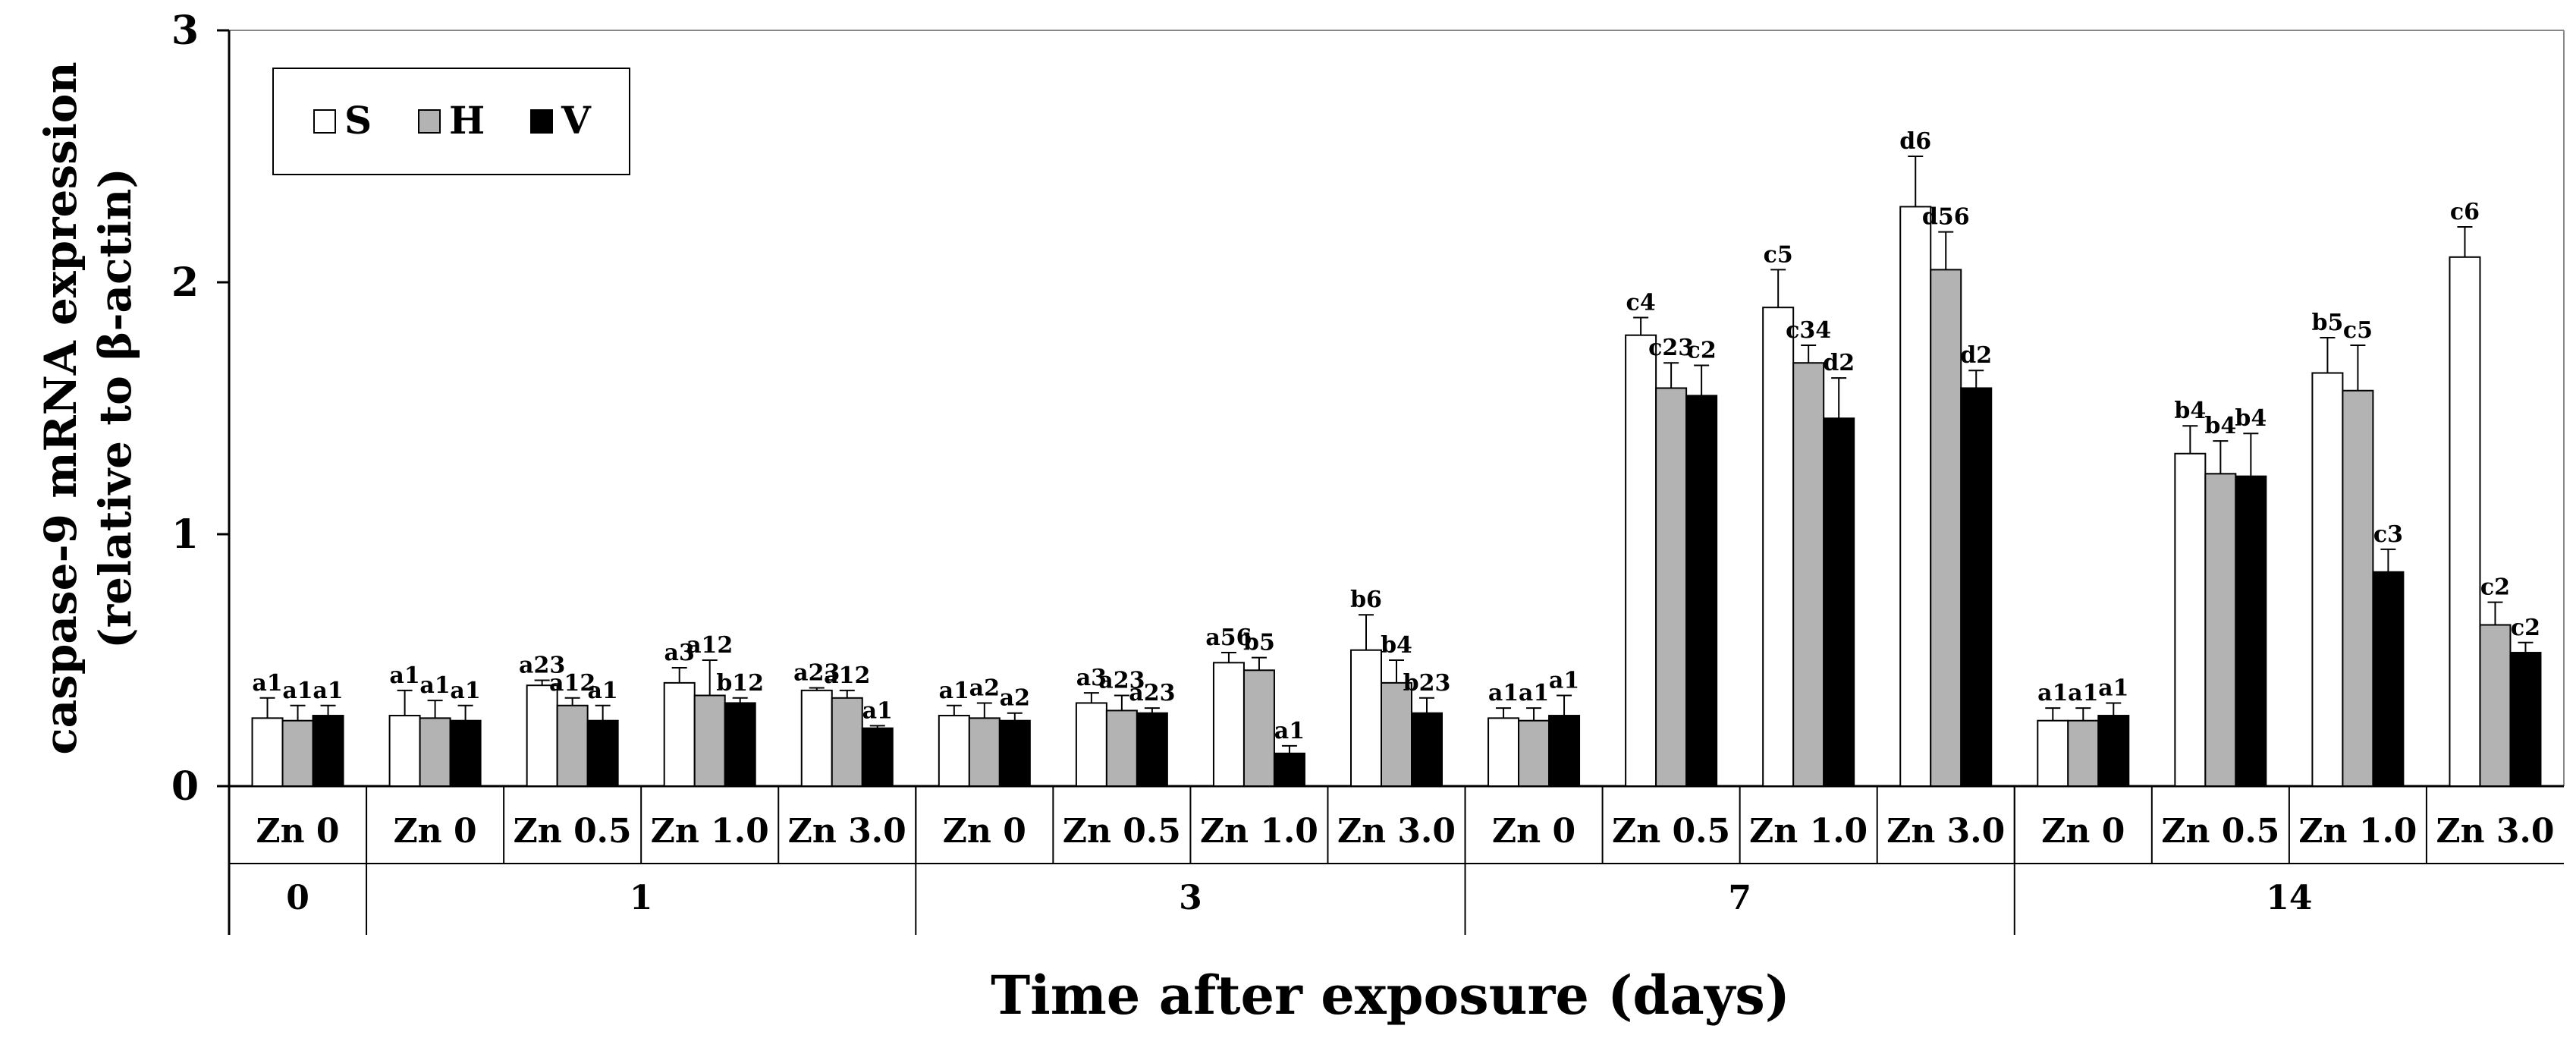  I want to click on significance-label: d6, so click(1915, 141).